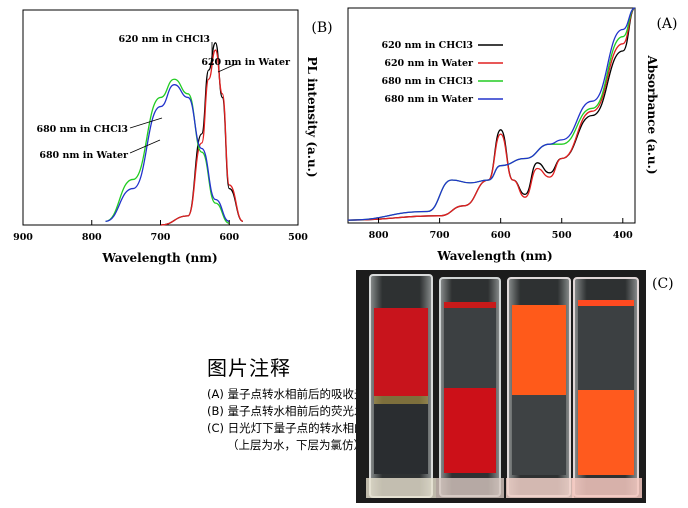 This screenshot has width=688, height=508. What do you see at coordinates (164, 39) in the screenshot?
I see `pl-legend-620-chcl3: 620 nm in CHCl3` at bounding box center [164, 39].